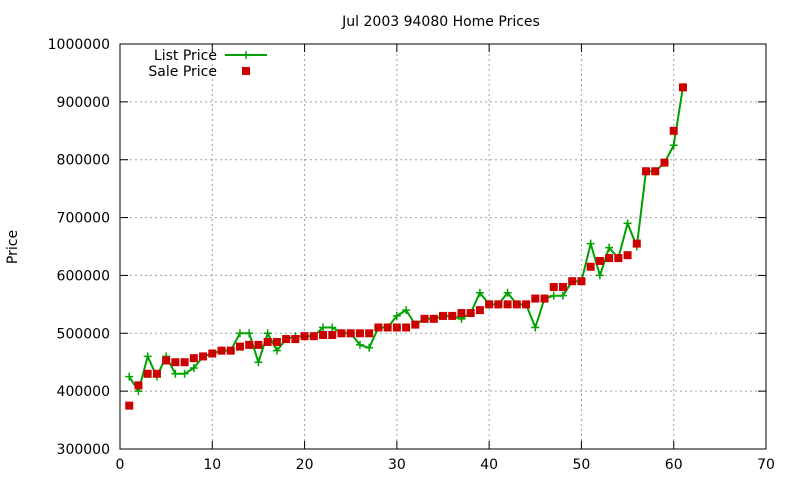 The image size is (800, 480). Describe the element at coordinates (83, 392) in the screenshot. I see `y-tick-label: 400000` at that location.